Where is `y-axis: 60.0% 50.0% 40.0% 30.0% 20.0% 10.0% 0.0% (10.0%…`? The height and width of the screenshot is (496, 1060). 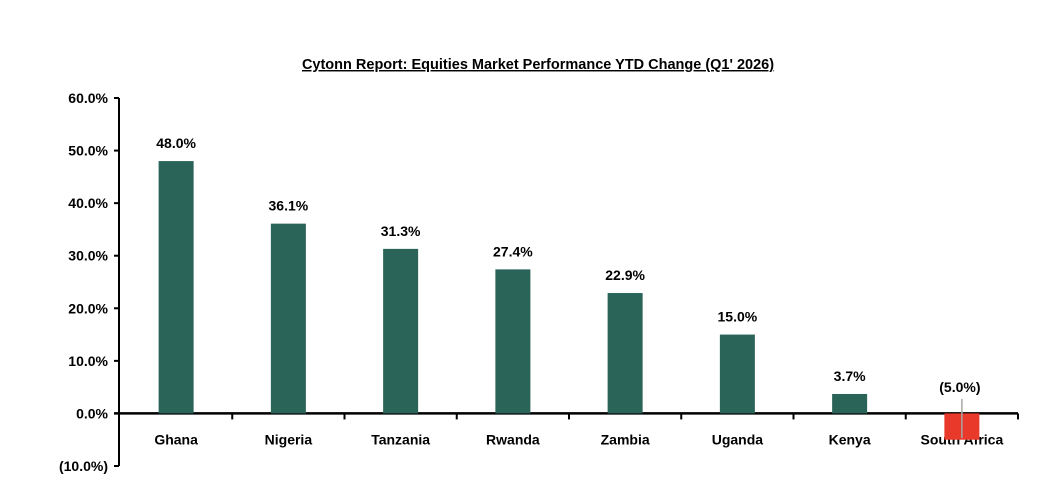
y-axis: 60.0% 50.0% 40.0% 30.0% 20.0% 10.0% 0.0% (10.0%… is located at coordinates (89, 282).